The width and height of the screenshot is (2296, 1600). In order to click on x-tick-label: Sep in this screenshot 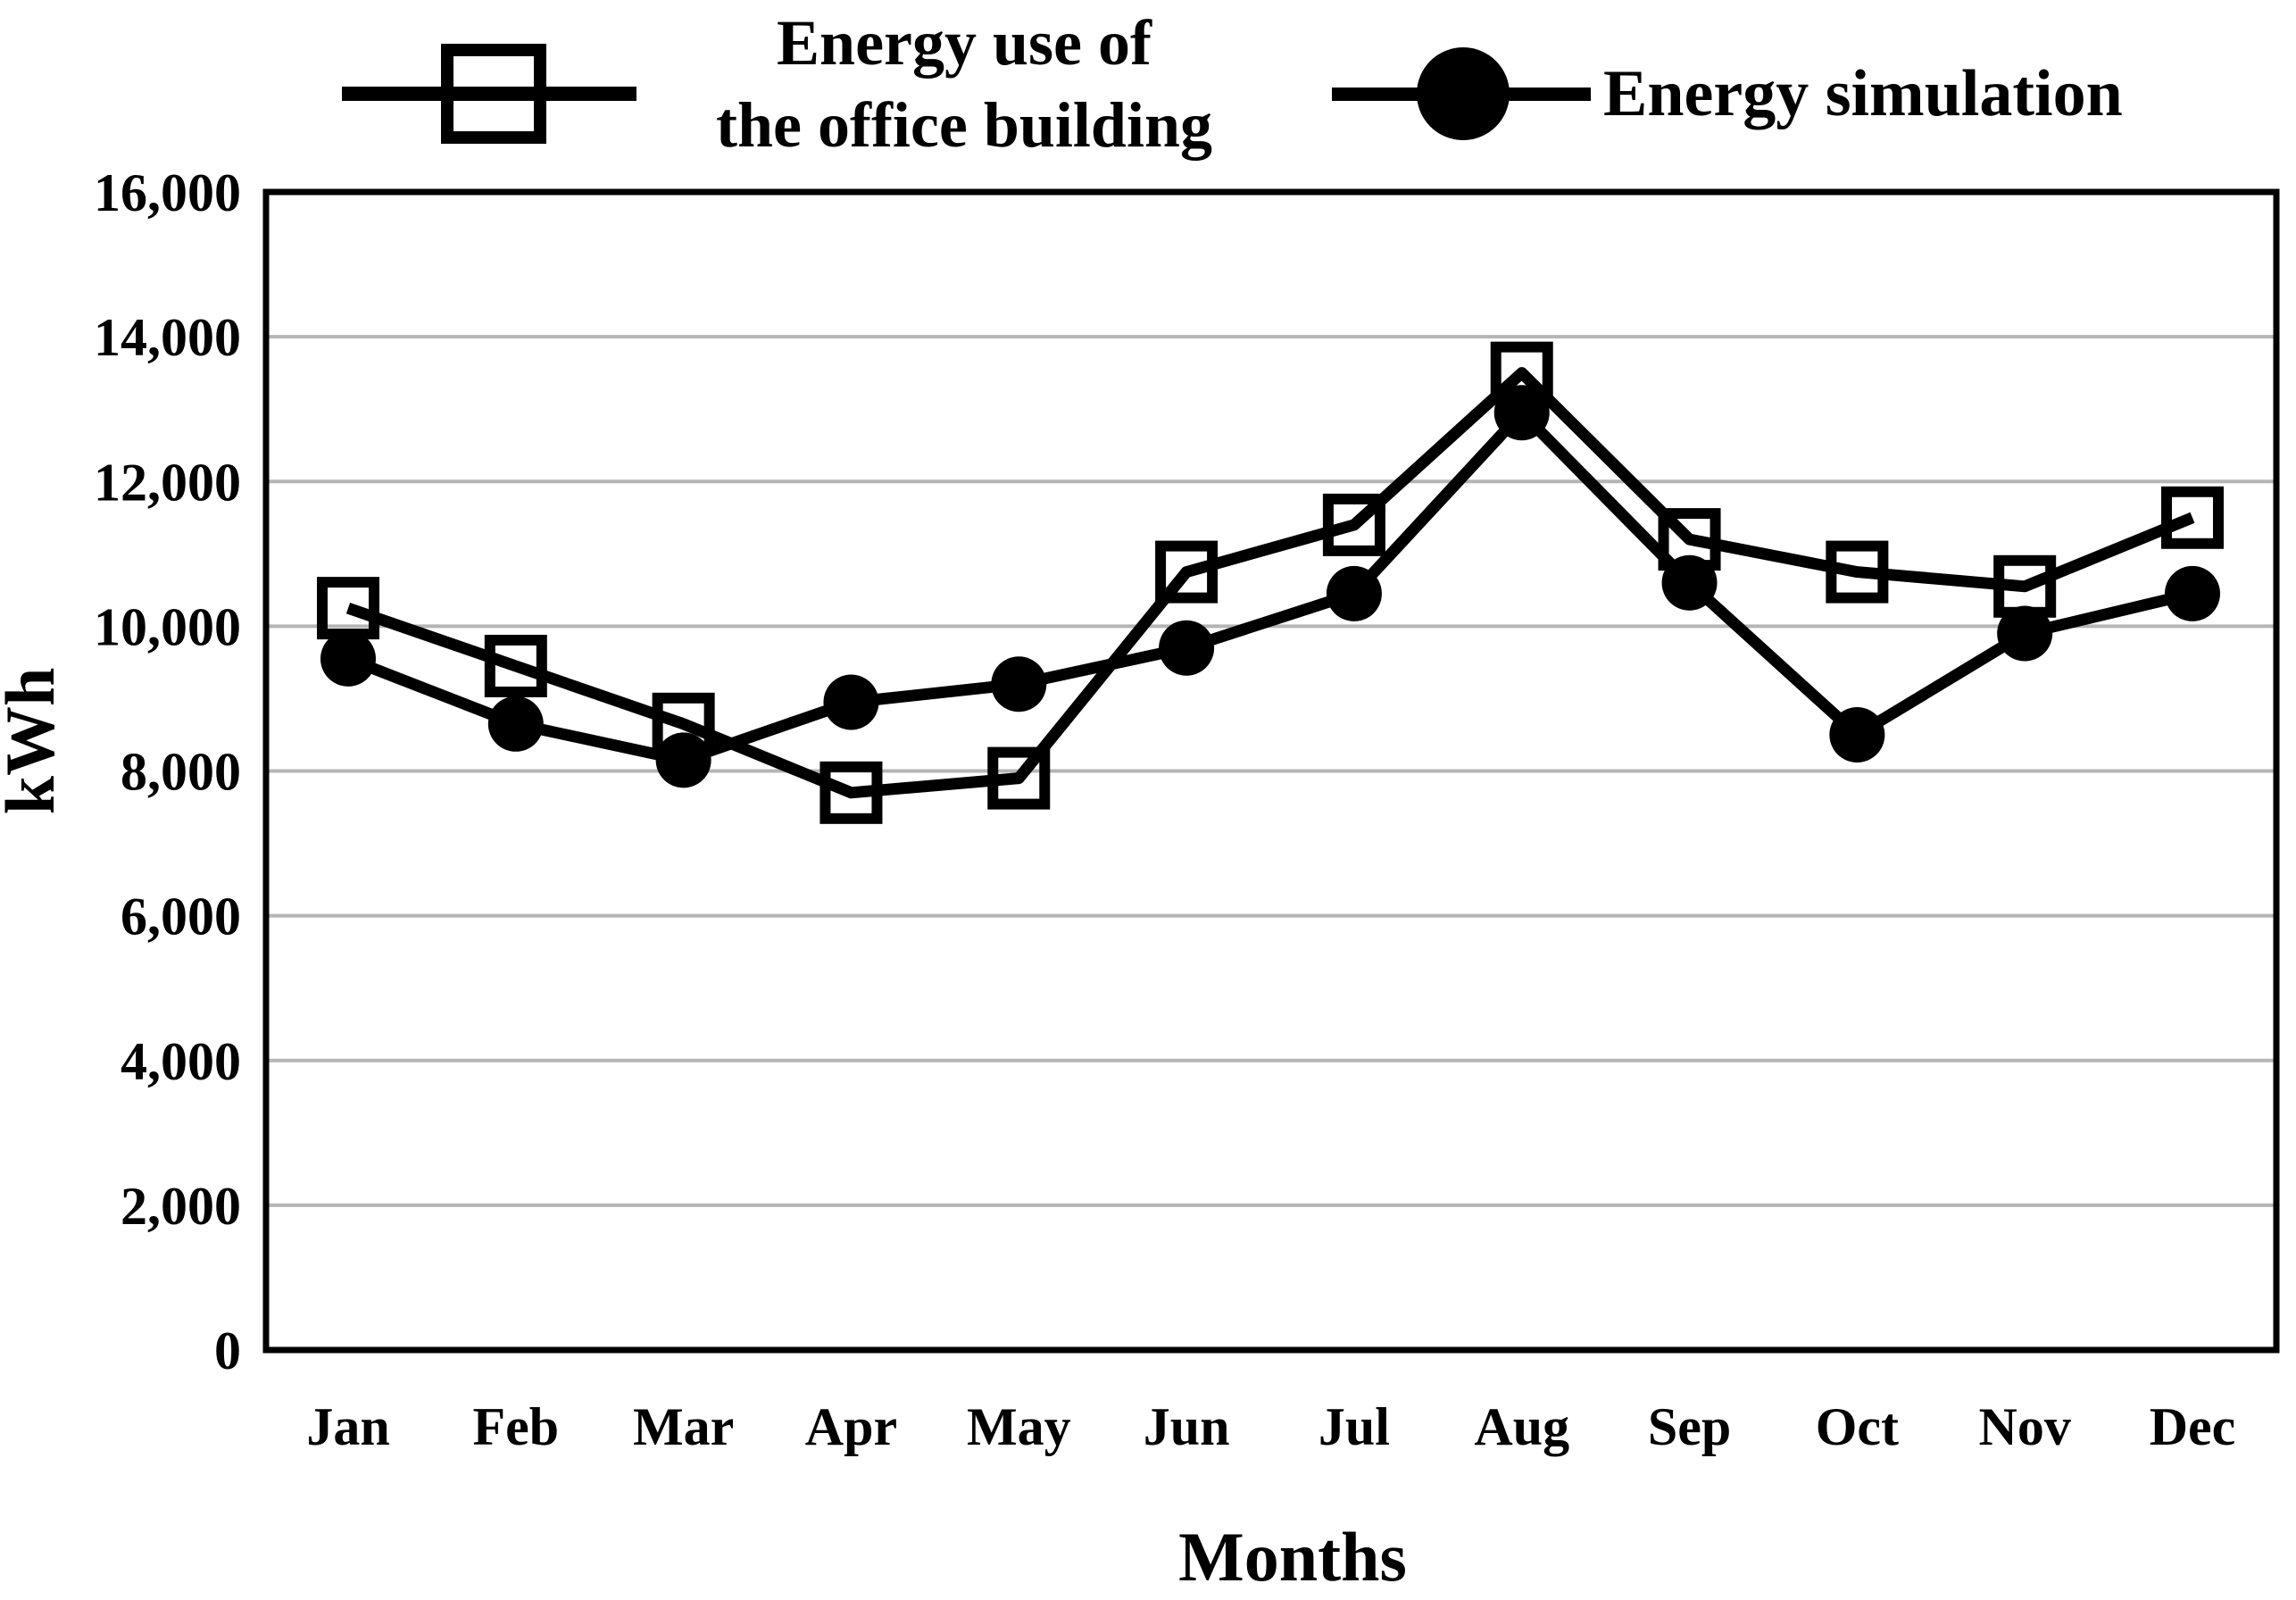, I will do `click(1689, 1427)`.